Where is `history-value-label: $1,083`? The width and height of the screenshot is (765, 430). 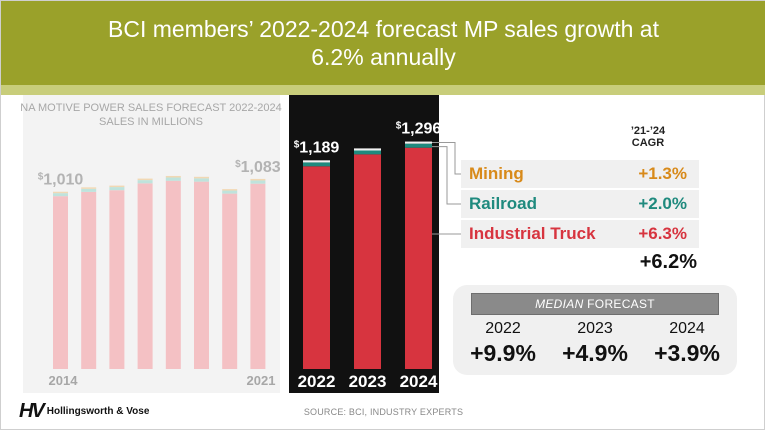
history-value-label: $1,083 is located at coordinates (258, 167).